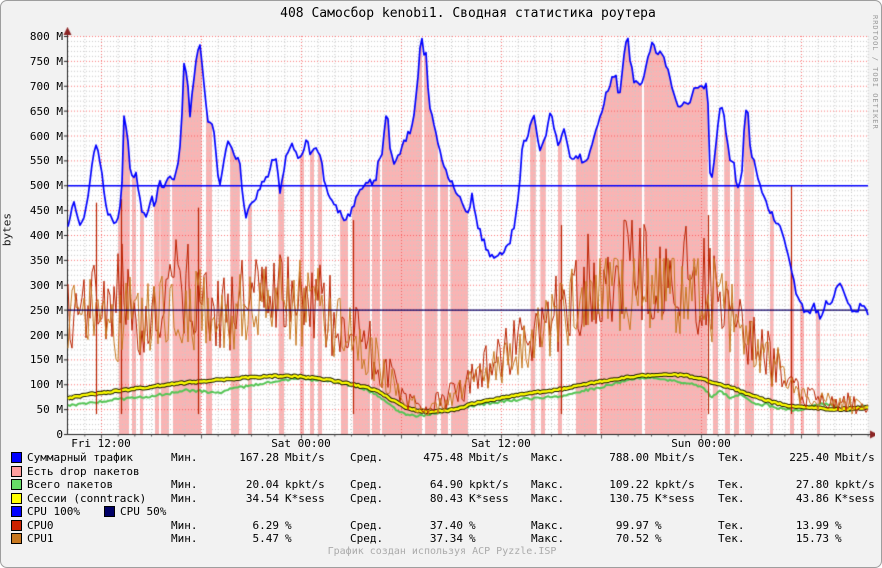  Describe the element at coordinates (16, 525) in the screenshot. I see `legend-swatch-cpu0` at that location.